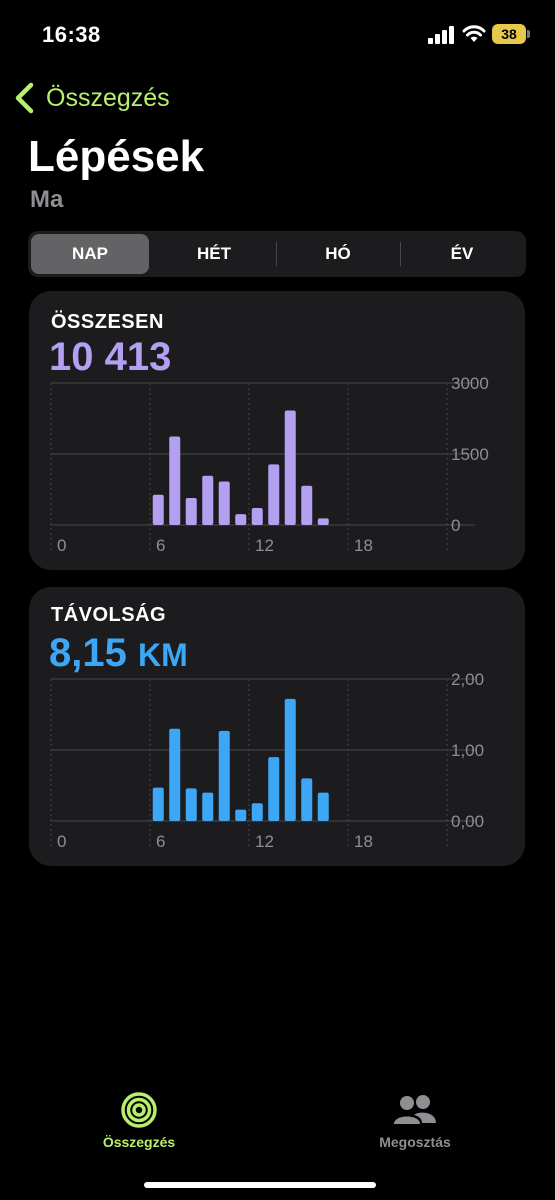 The height and width of the screenshot is (1200, 555). What do you see at coordinates (470, 454) in the screenshot?
I see `y-tick-label: 1500` at bounding box center [470, 454].